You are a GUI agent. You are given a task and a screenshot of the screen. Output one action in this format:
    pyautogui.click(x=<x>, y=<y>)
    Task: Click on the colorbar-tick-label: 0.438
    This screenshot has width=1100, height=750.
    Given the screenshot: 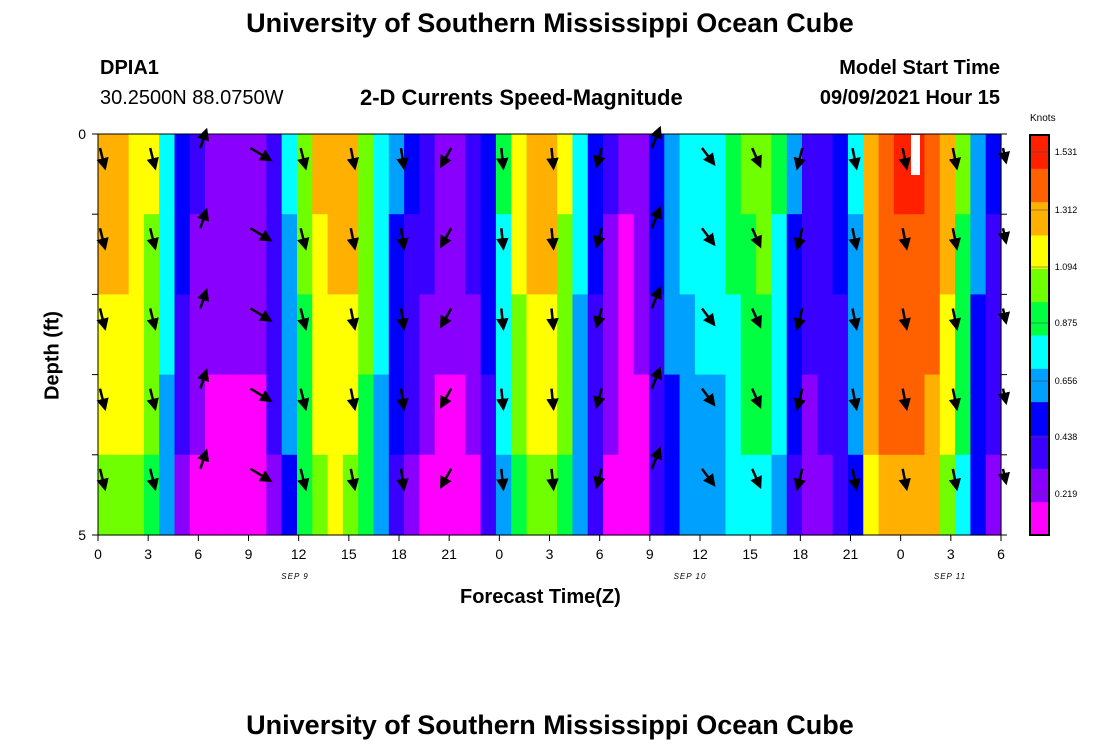 What is the action you would take?
    pyautogui.click(x=1066, y=437)
    